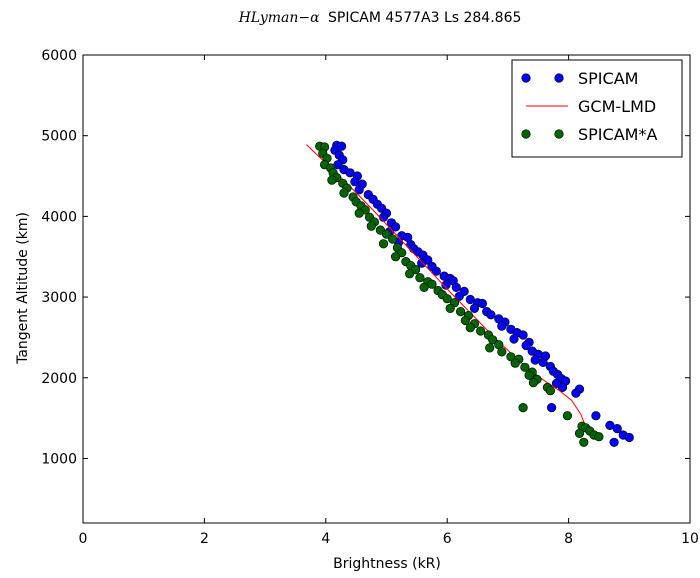 Image resolution: width=700 pixels, height=578 pixels. I want to click on chart-title: HLyman−α SPICAM 4577A3 Ls 284.865, so click(380, 18).